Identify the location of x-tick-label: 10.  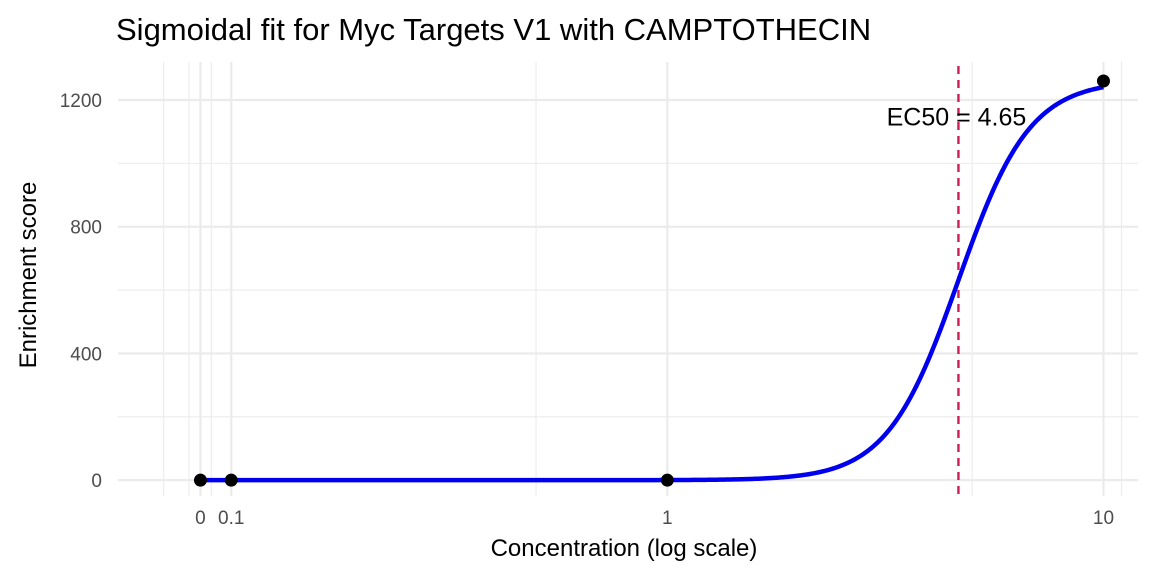
(1103, 518).